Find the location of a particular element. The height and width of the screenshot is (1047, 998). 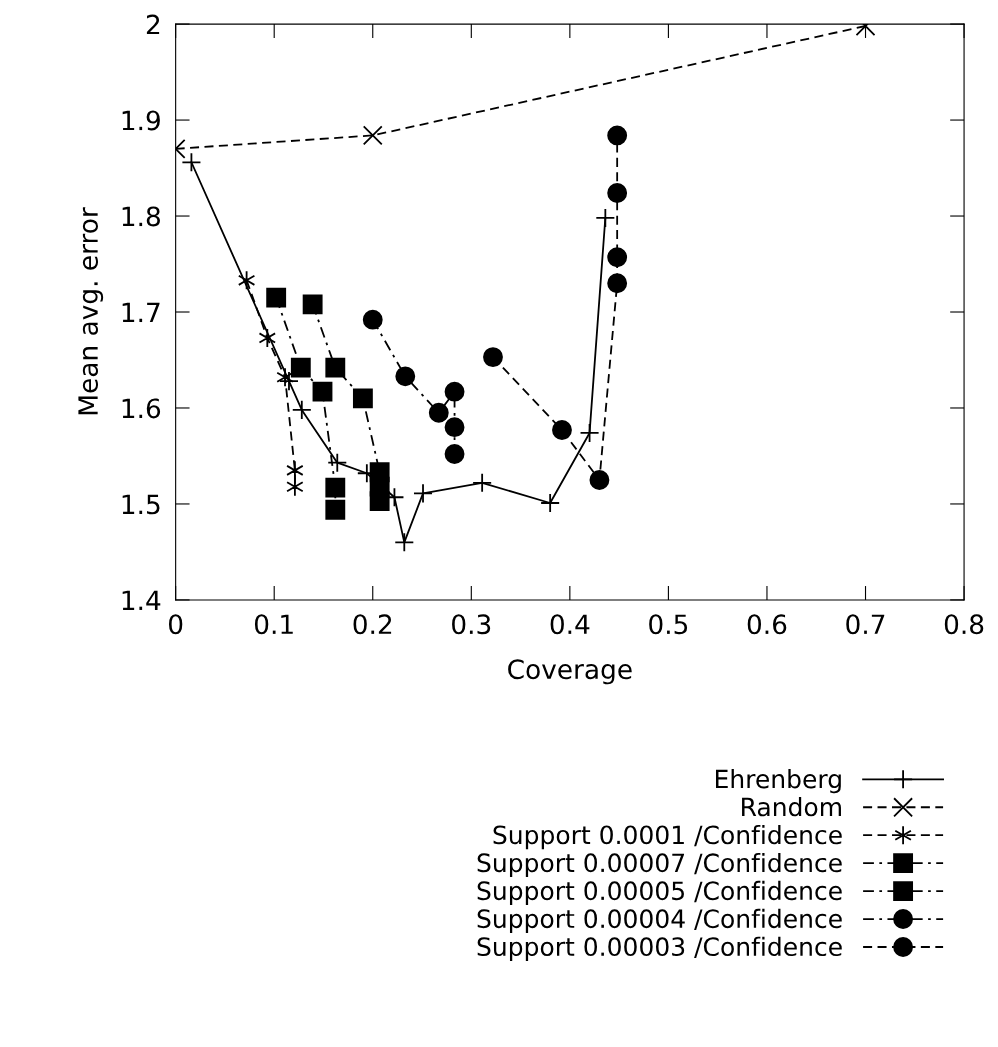

x-tick-label: 0.5 is located at coordinates (668, 624).